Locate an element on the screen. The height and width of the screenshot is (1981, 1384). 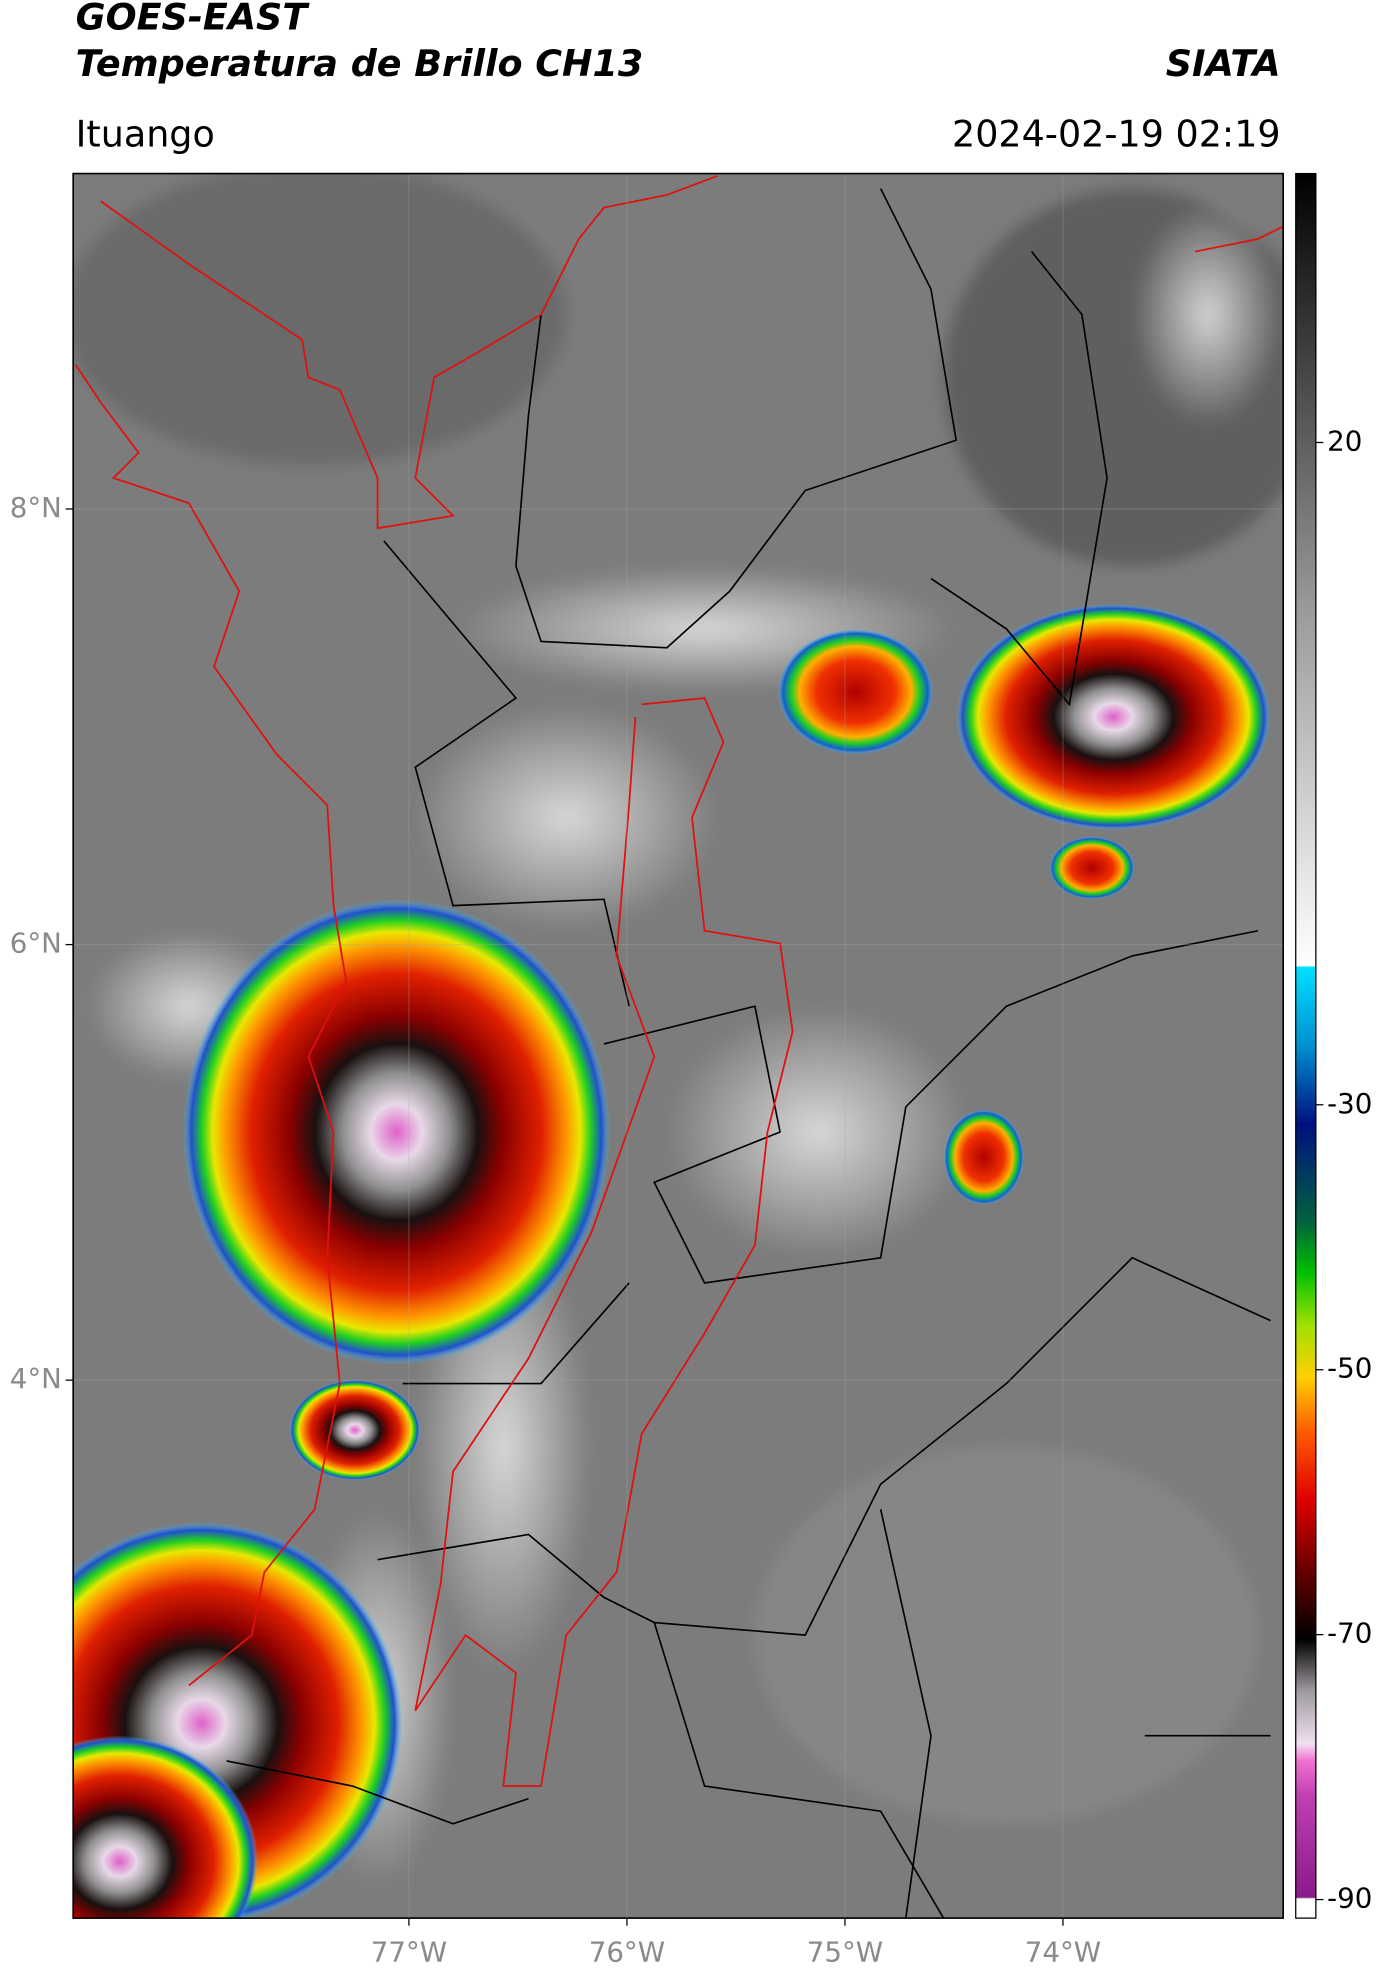
colorbar is located at coordinates (1306, 1045).